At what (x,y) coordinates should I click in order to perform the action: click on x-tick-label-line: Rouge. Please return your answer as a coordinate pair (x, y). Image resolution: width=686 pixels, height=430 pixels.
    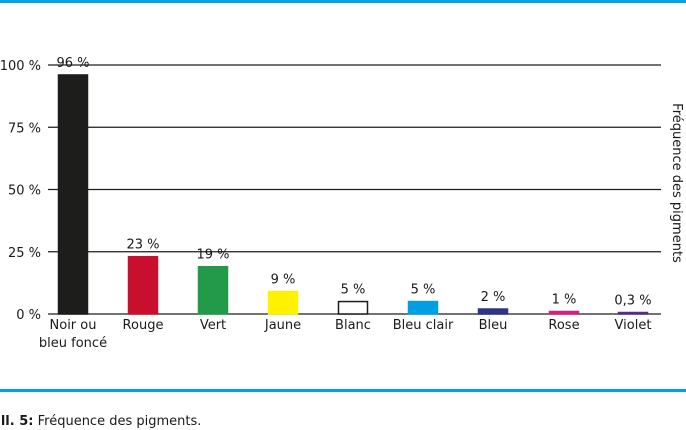
    Looking at the image, I should click on (143, 325).